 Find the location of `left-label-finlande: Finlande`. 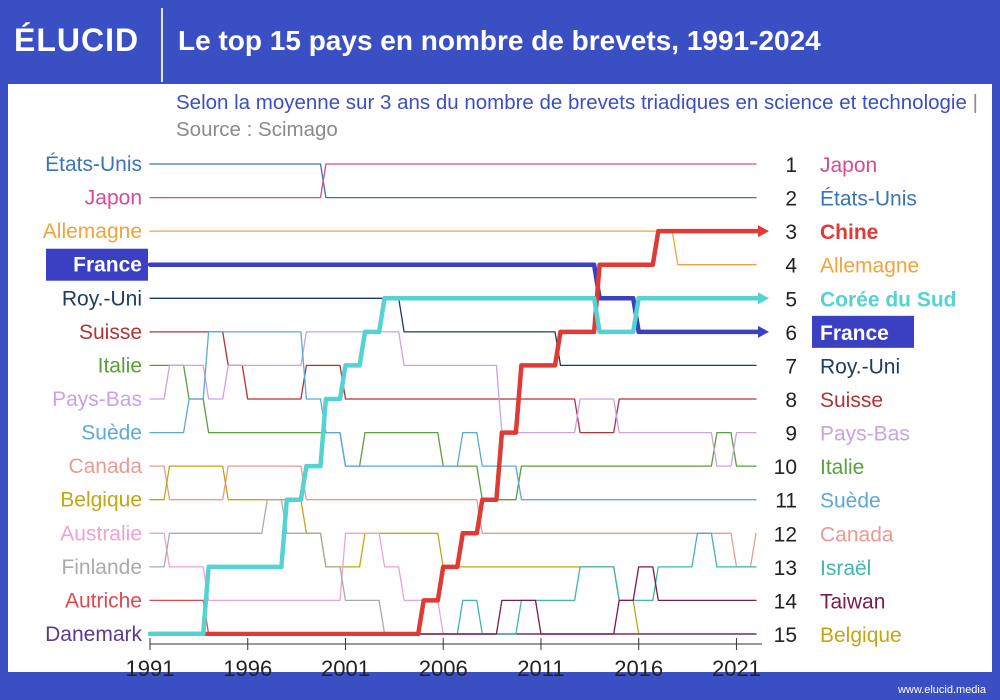

left-label-finlande: Finlande is located at coordinates (101, 567).